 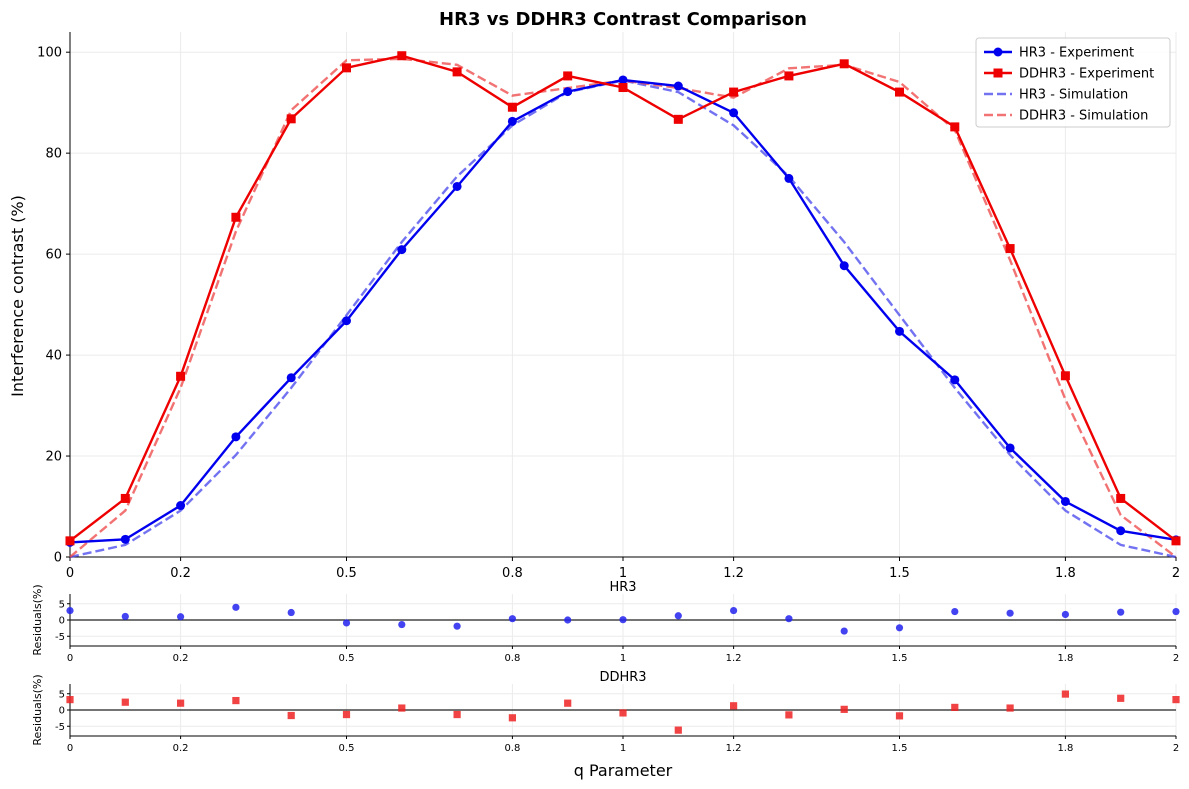 I want to click on x-tick-label: 0.8, so click(x=512, y=573).